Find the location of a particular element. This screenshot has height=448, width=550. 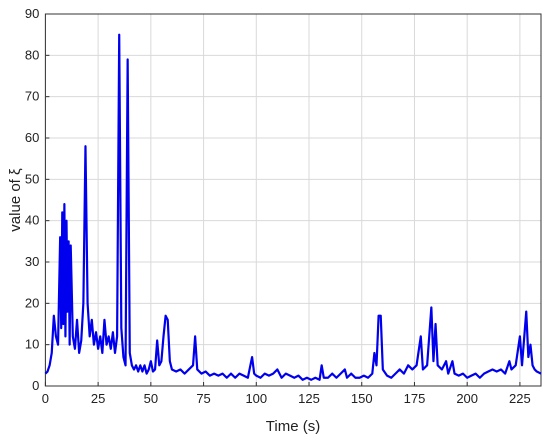

y-tick-label: 20 is located at coordinates (32, 302).